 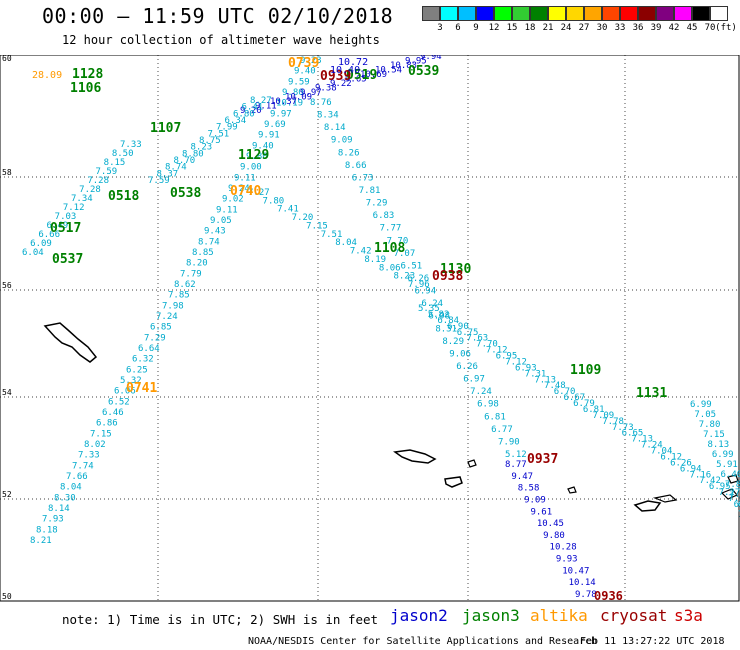 What do you see at coordinates (87, 74) in the screenshot?
I see `pass-label-jason3: 1128` at bounding box center [87, 74].